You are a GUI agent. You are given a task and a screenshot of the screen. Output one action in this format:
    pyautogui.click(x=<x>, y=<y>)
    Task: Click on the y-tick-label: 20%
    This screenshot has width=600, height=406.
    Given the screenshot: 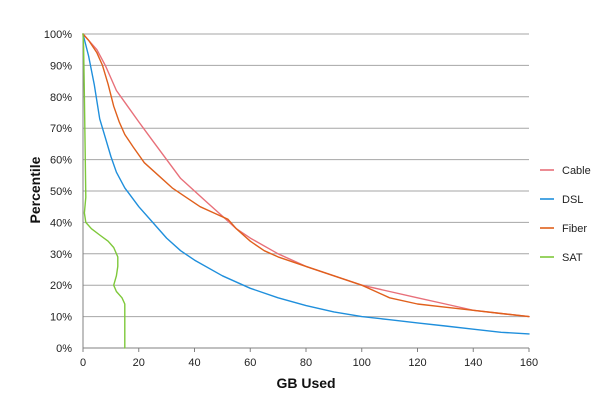 What is the action you would take?
    pyautogui.click(x=61, y=286)
    